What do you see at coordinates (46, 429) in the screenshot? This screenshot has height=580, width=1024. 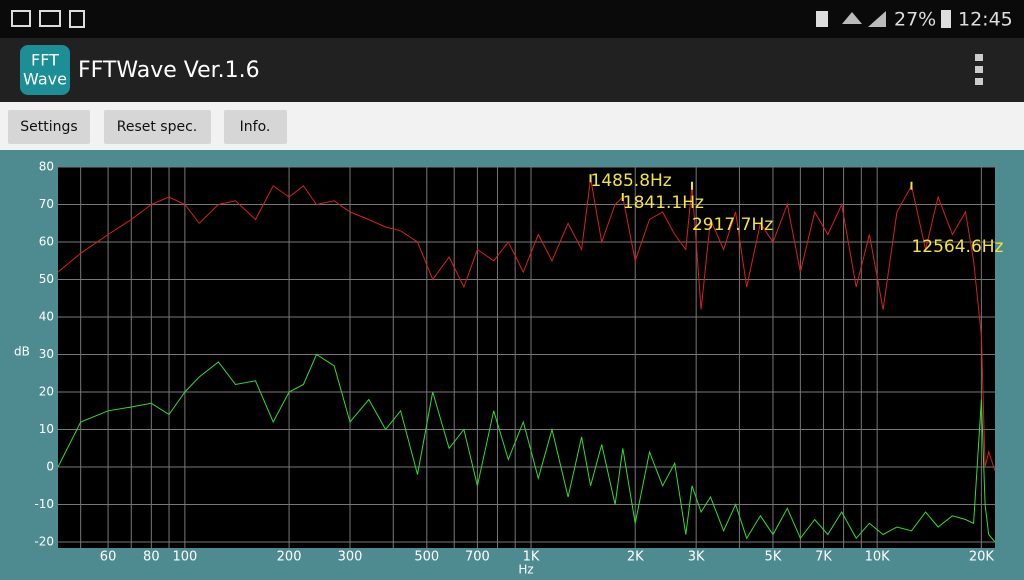 I see `y-tick-label: 10` at bounding box center [46, 429].